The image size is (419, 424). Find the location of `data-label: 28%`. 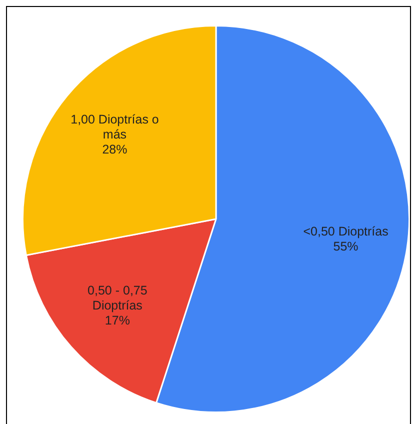

data-label: 28% is located at coordinates (115, 149).